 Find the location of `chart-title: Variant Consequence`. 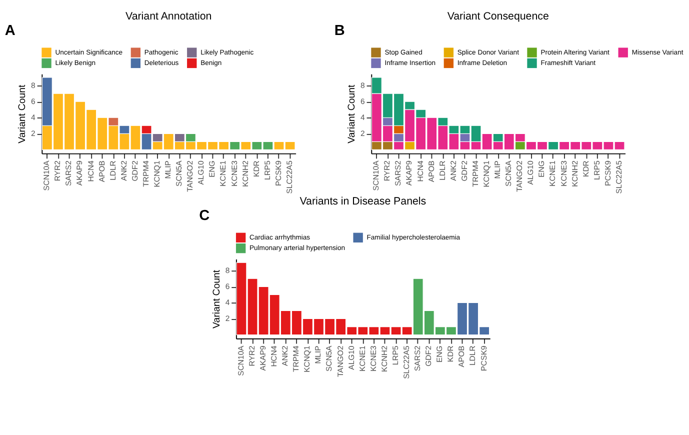

chart-title: Variant Consequence is located at coordinates (498, 16).